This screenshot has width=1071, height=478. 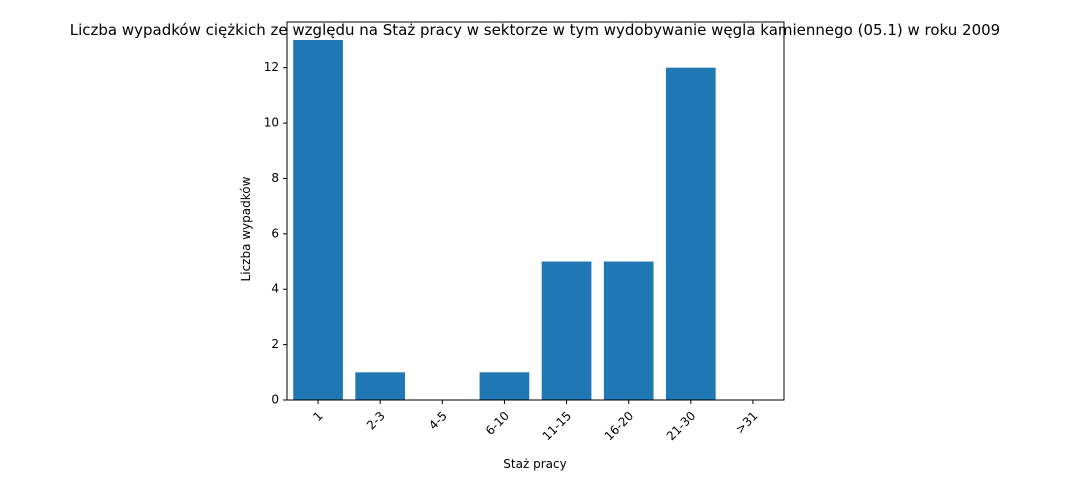 I want to click on x-tick-label-2: 4-5, so click(x=438, y=421).